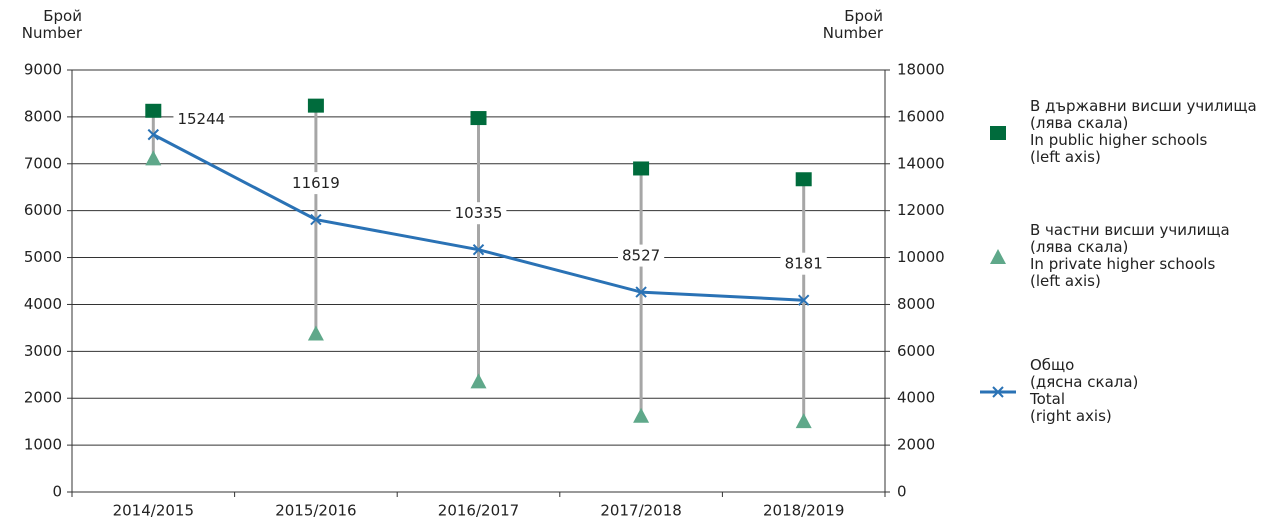 This screenshot has height=521, width=1287. I want to click on y-axis-label: Брой Number, so click(51, 24).